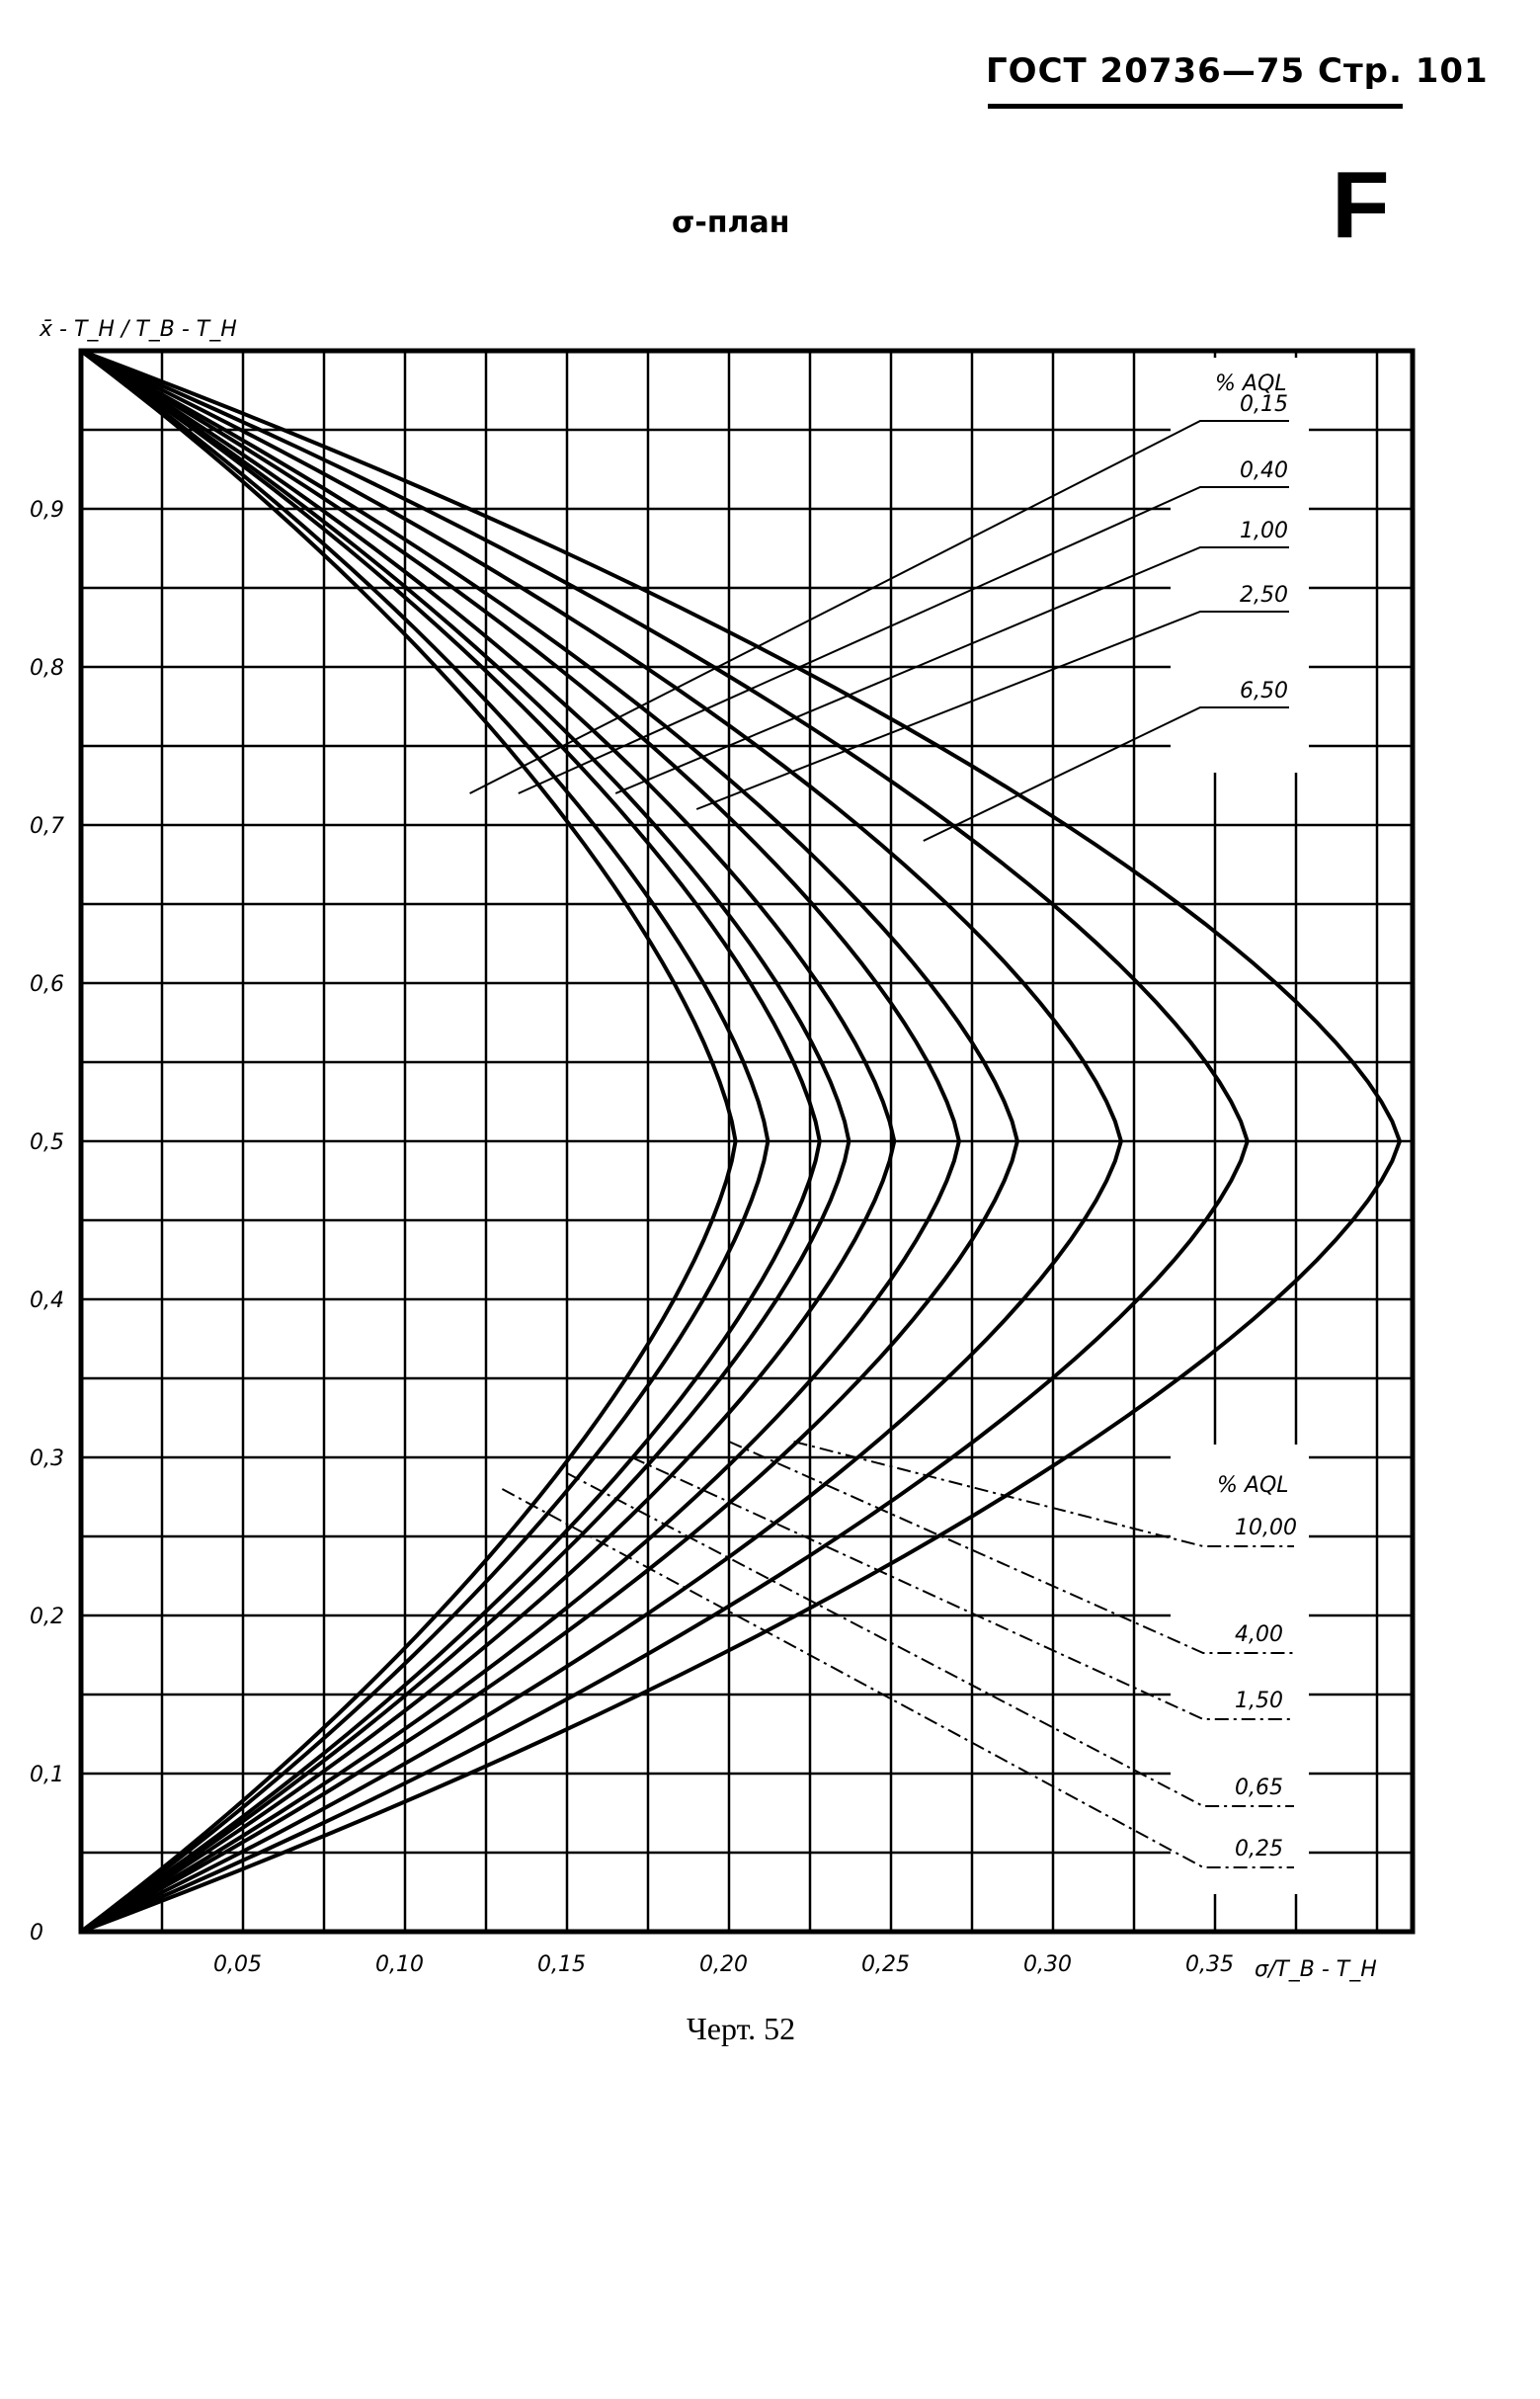 Image resolution: width=1540 pixels, height=2399 pixels. Describe the element at coordinates (237, 1964) in the screenshot. I see `x-tick-label: 0,05` at that location.